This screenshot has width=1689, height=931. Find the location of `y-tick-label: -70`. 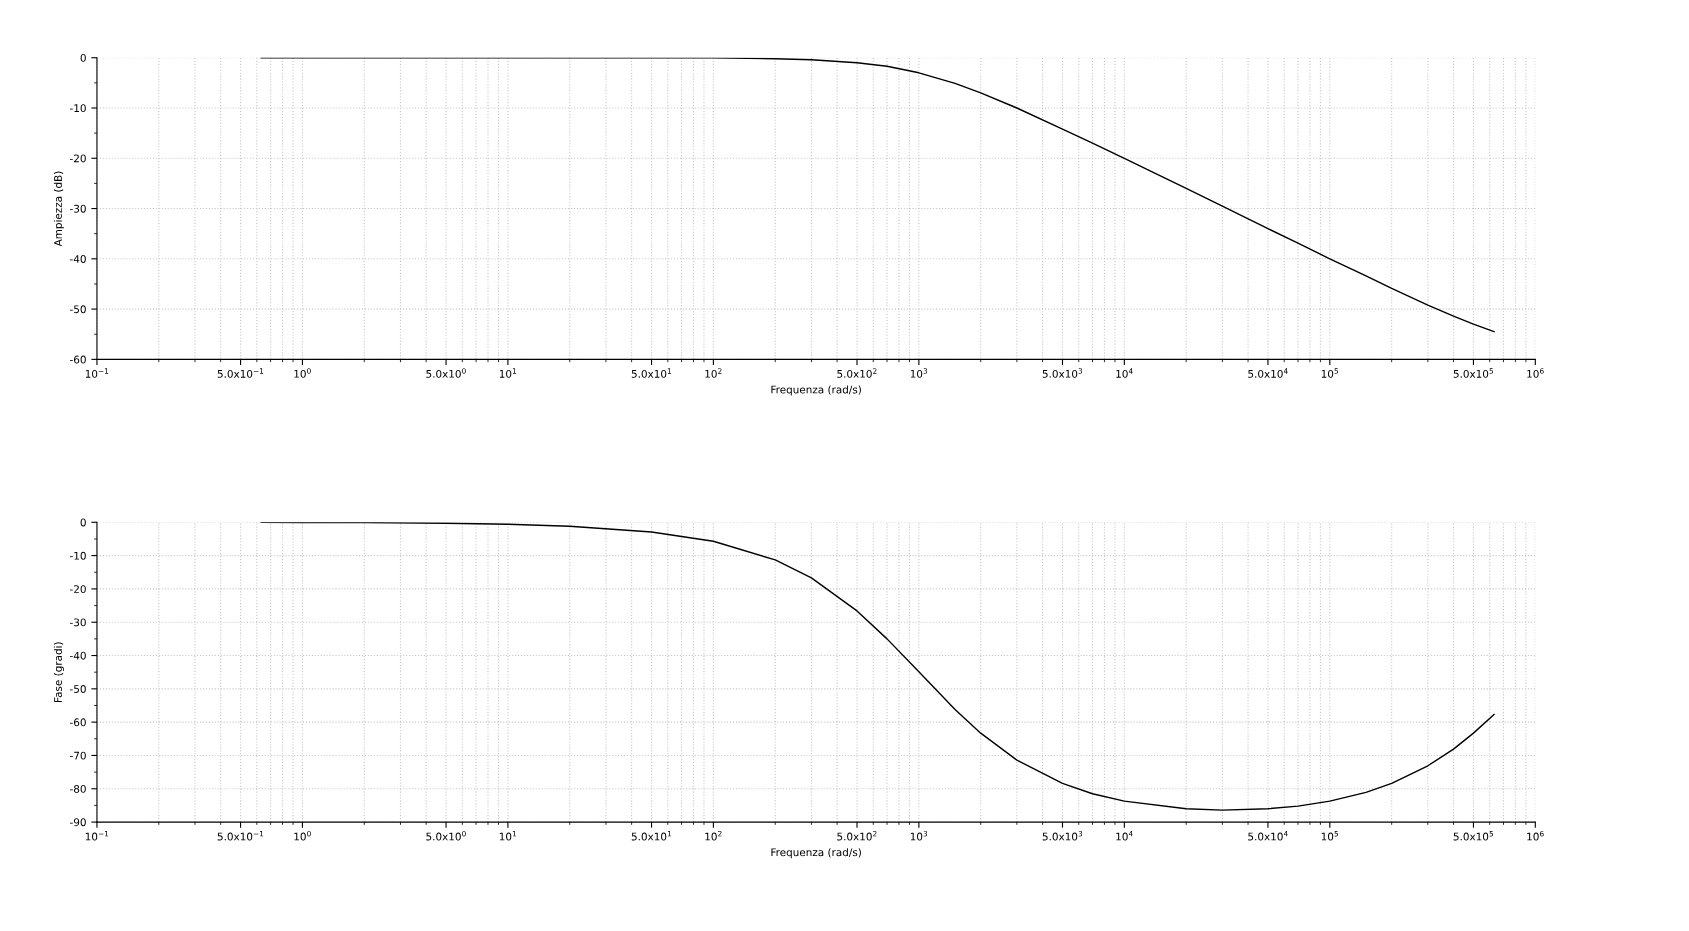

y-tick-label: -70 is located at coordinates (78, 755).